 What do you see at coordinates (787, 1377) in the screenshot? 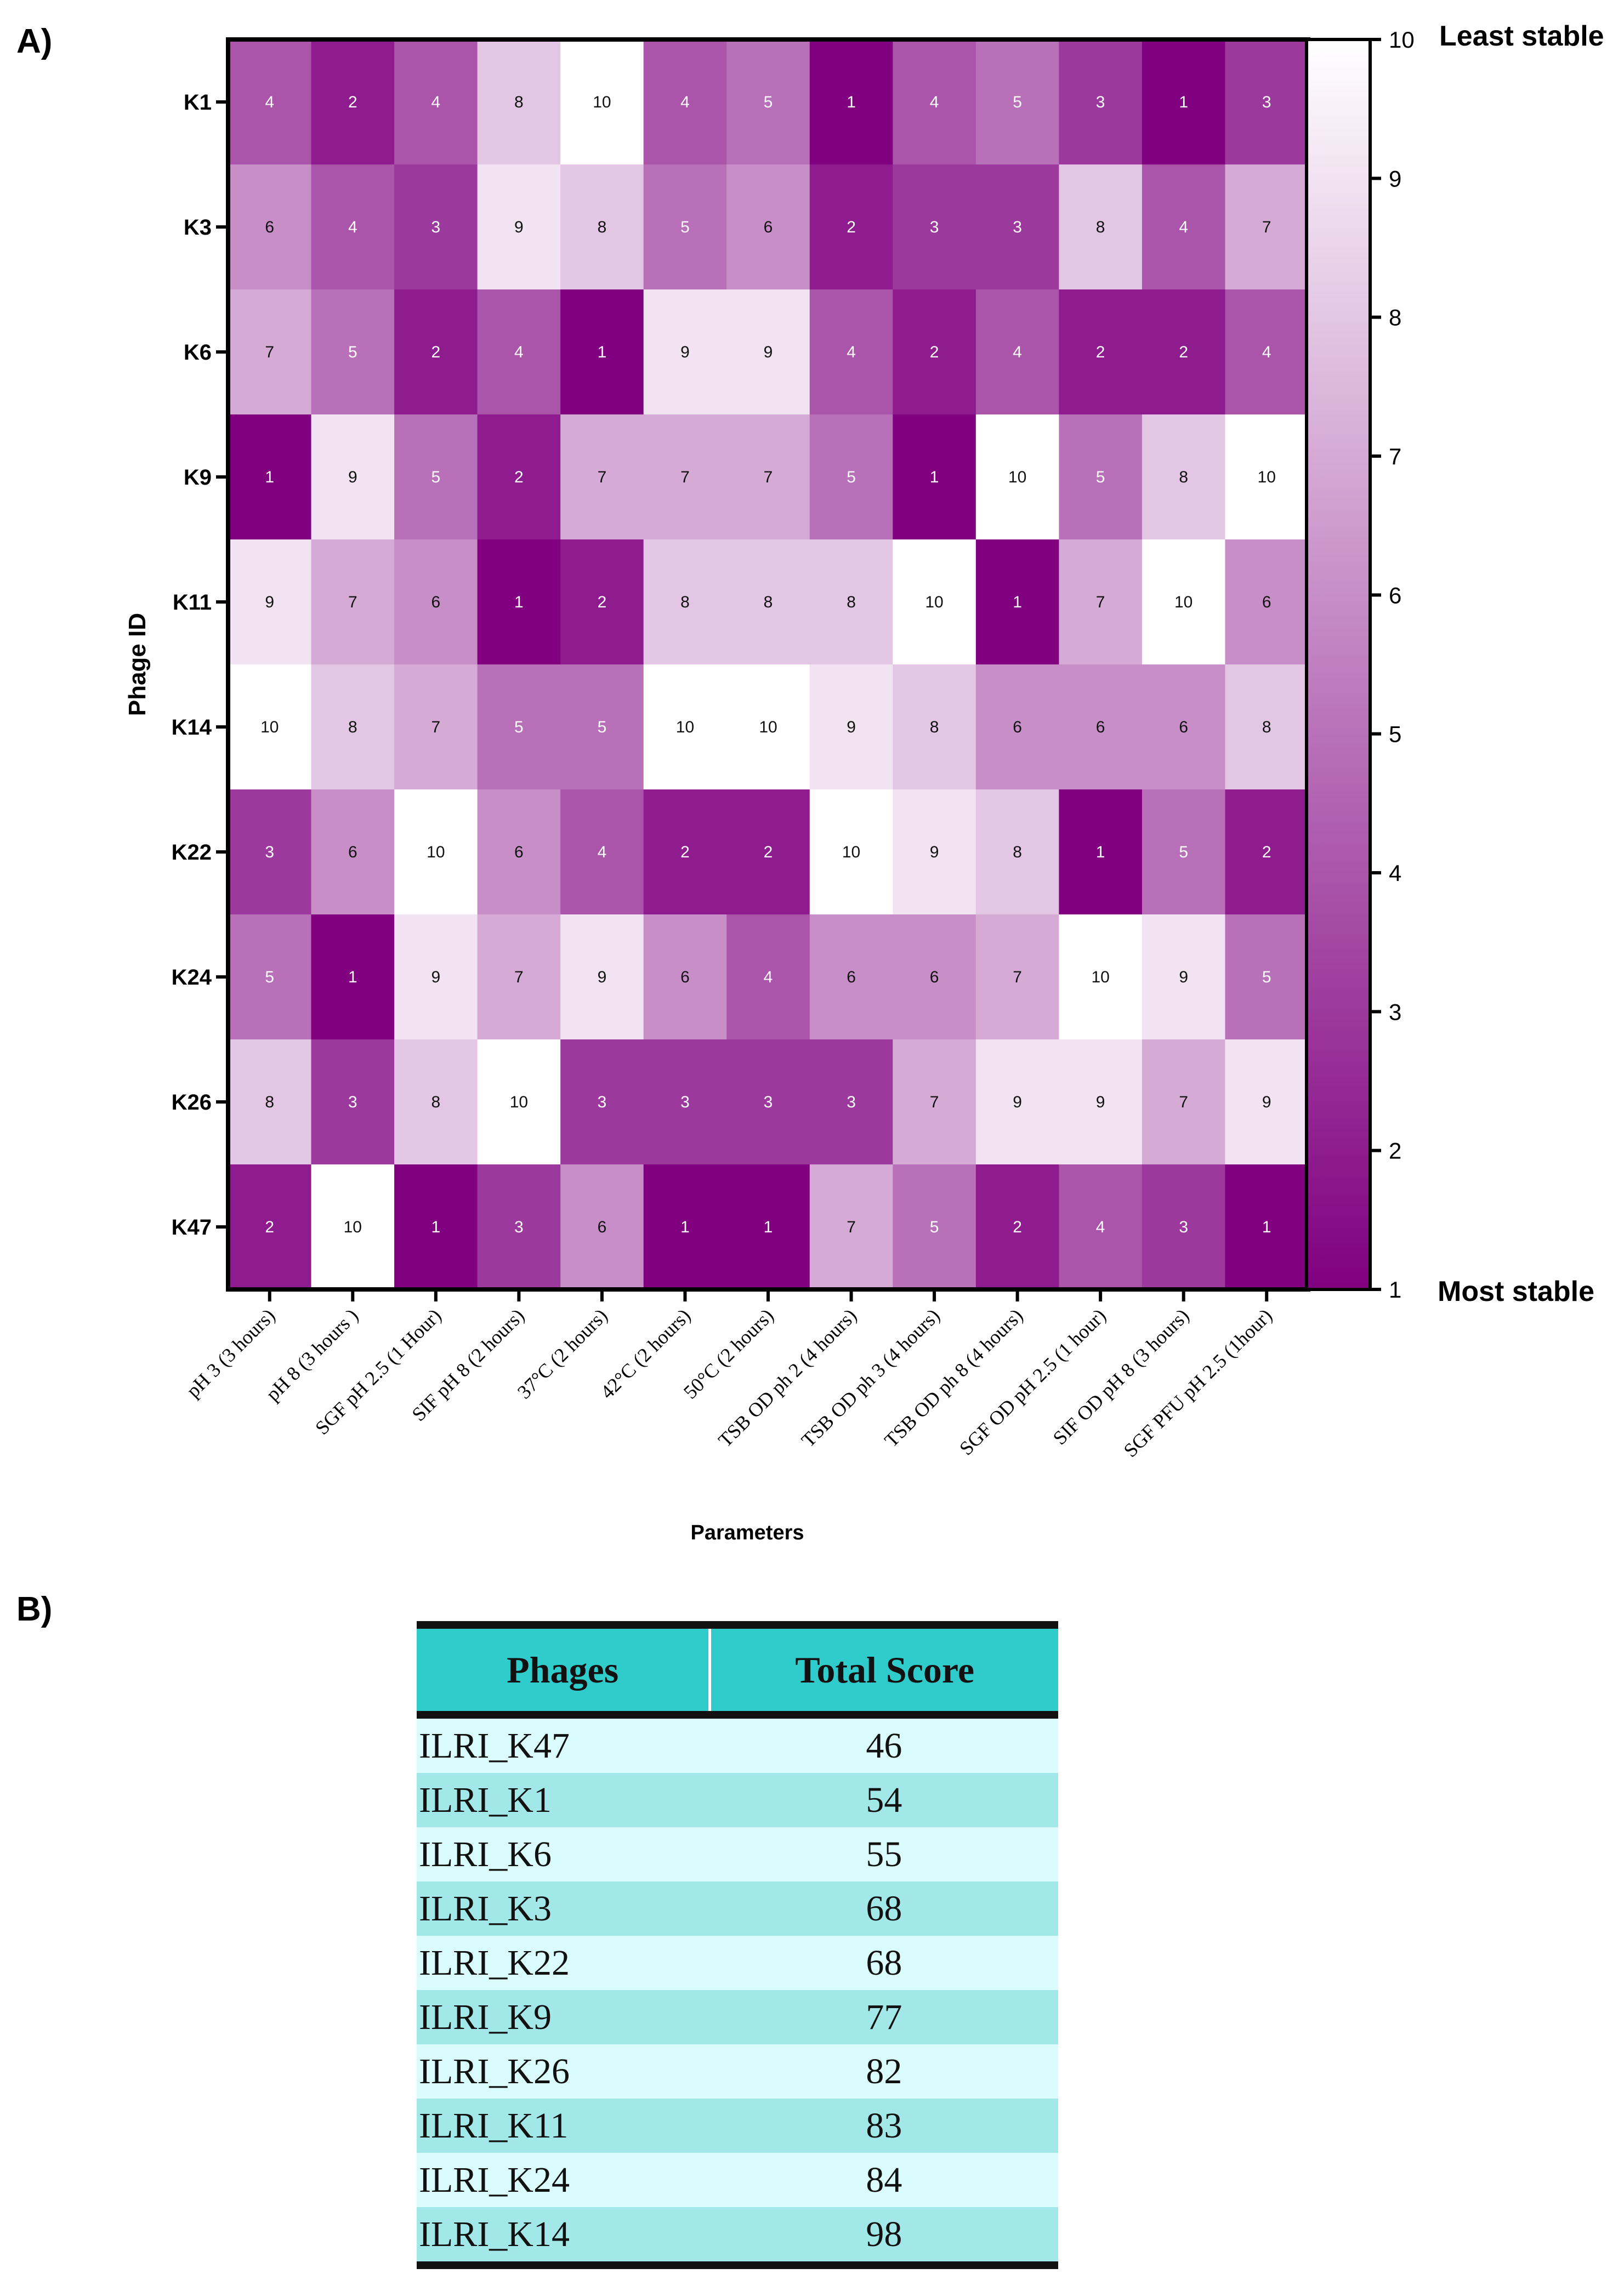
I see `column-tick-label: TSB OD ph 2 (4 hours)` at bounding box center [787, 1377].